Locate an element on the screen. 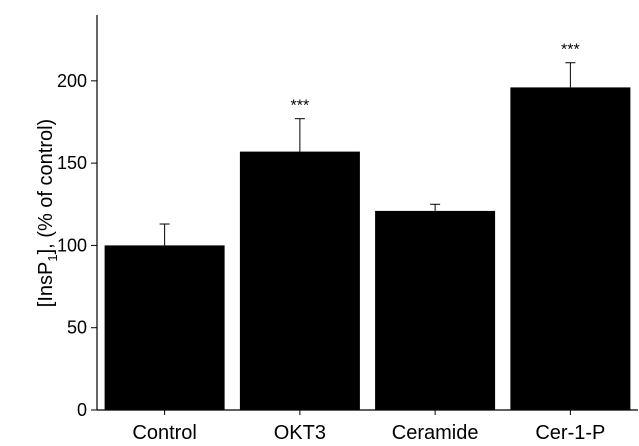  y-tick-label: 150 is located at coordinates (72, 163).